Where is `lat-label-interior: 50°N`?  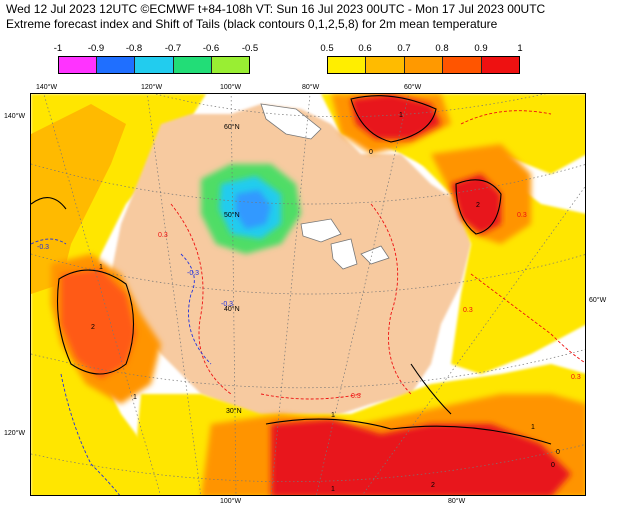 lat-label-interior: 50°N is located at coordinates (232, 215).